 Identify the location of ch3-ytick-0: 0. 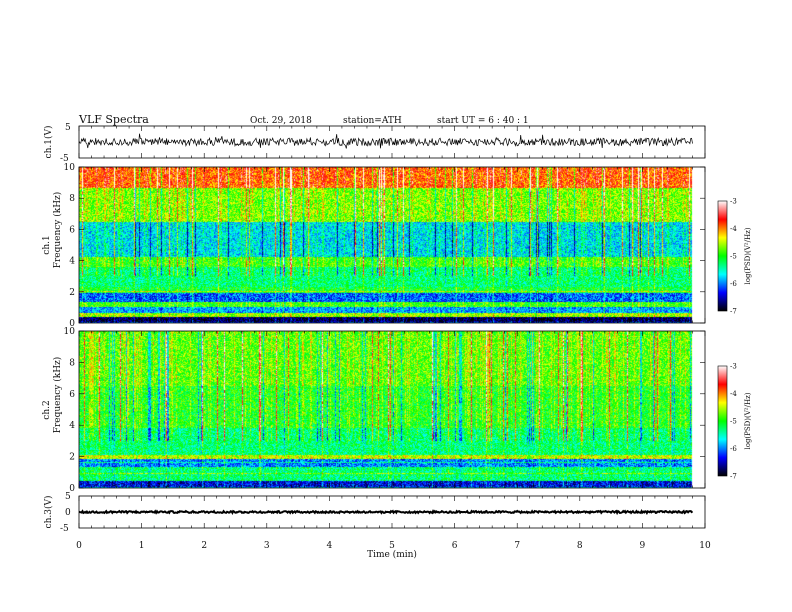
(68, 513).